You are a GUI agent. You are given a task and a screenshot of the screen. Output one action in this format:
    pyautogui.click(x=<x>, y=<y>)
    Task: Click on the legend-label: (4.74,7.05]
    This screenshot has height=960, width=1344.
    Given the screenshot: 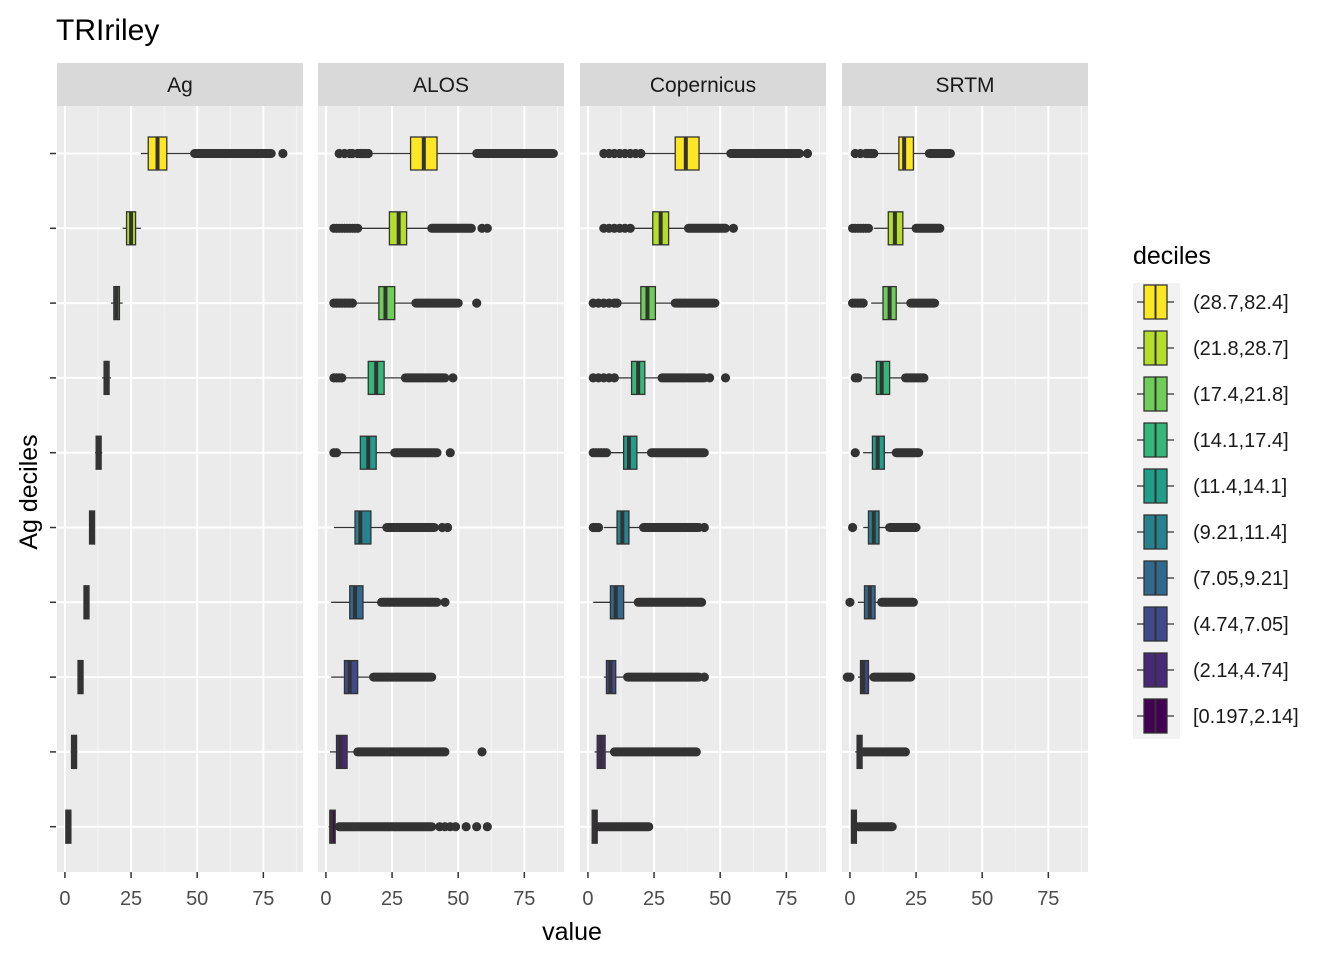 What is the action you would take?
    pyautogui.click(x=1241, y=625)
    